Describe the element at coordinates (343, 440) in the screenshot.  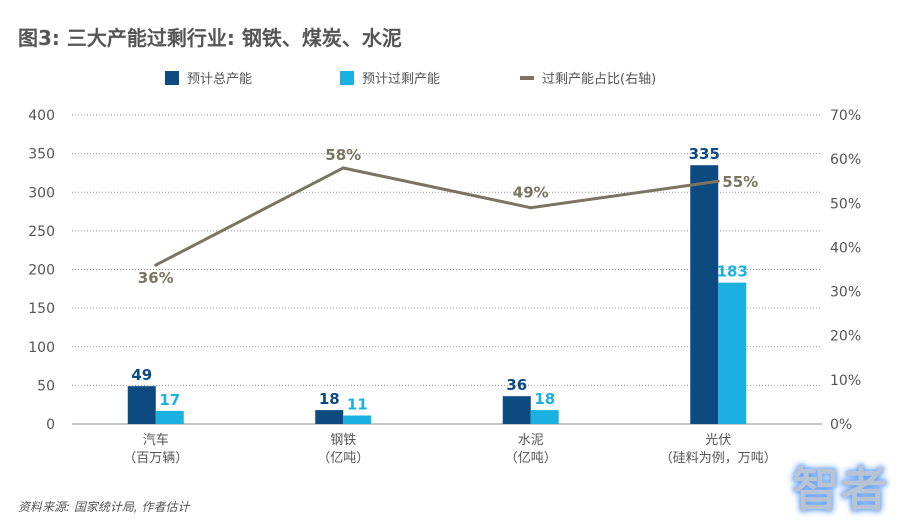
I see `x-tick-label: 钢铁` at that location.